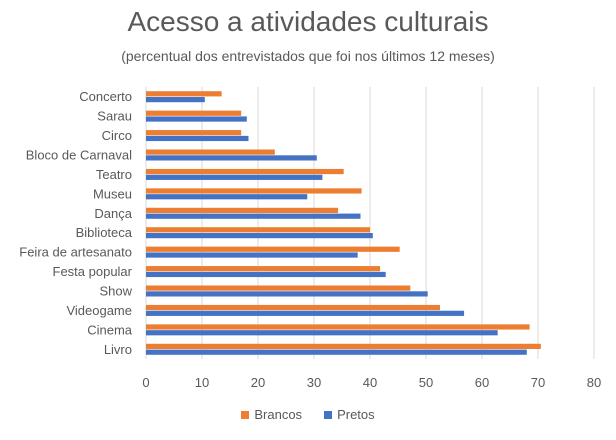  I want to click on x-tick-label: 40, so click(370, 382).